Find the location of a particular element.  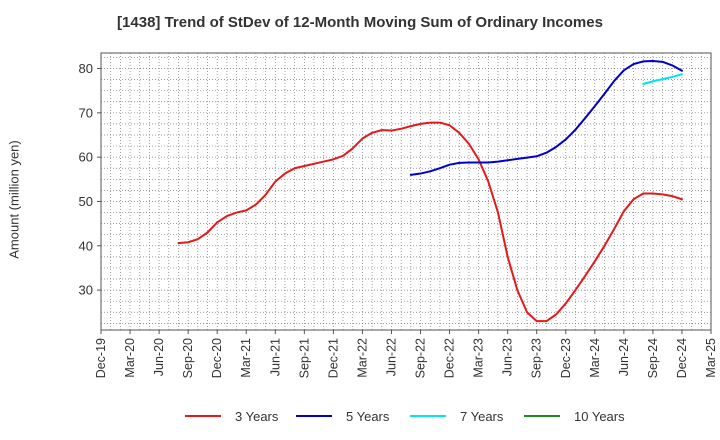

legend: 3 Years 5 Years 7 Years 10 Years is located at coordinates (360, 416).